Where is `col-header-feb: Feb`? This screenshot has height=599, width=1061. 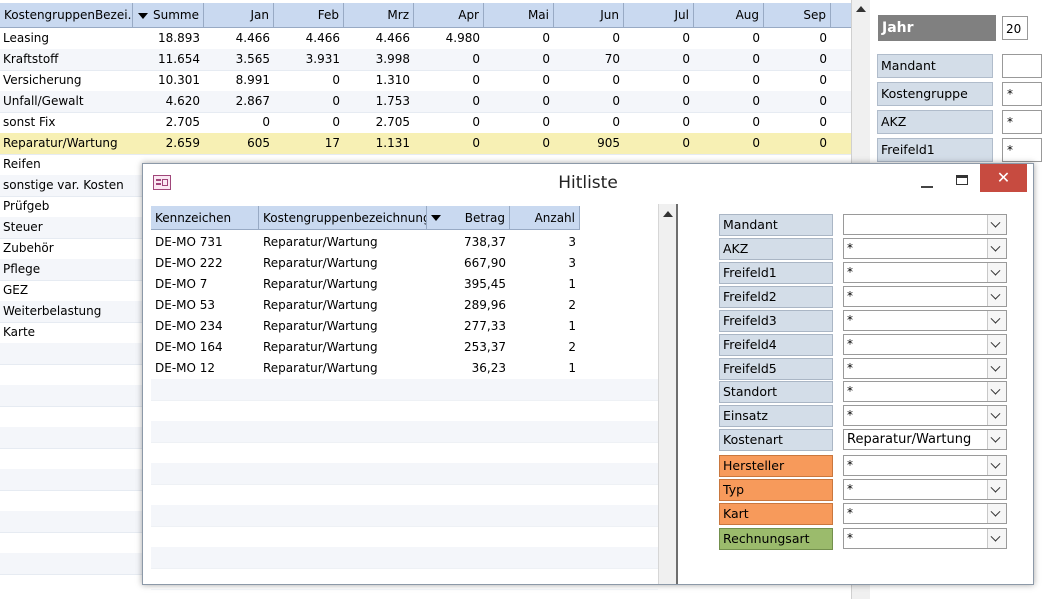 col-header-feb: Feb is located at coordinates (309, 15).